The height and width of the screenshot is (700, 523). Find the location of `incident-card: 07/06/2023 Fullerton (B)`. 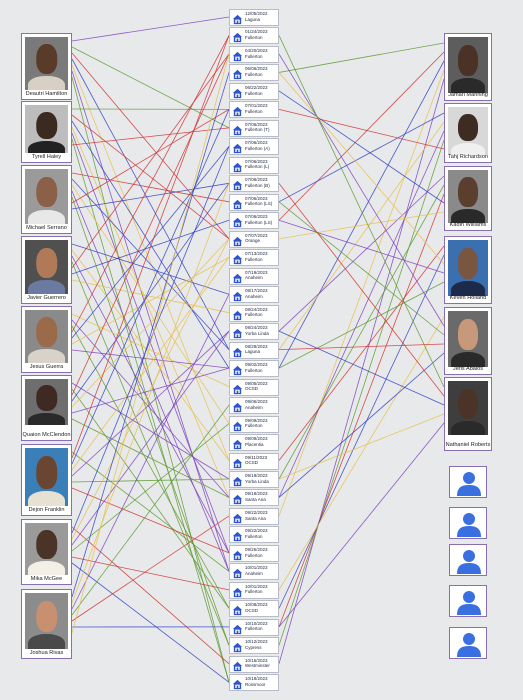

incident-card: 07/06/2023 Fullerton (B) is located at coordinates (254, 184).